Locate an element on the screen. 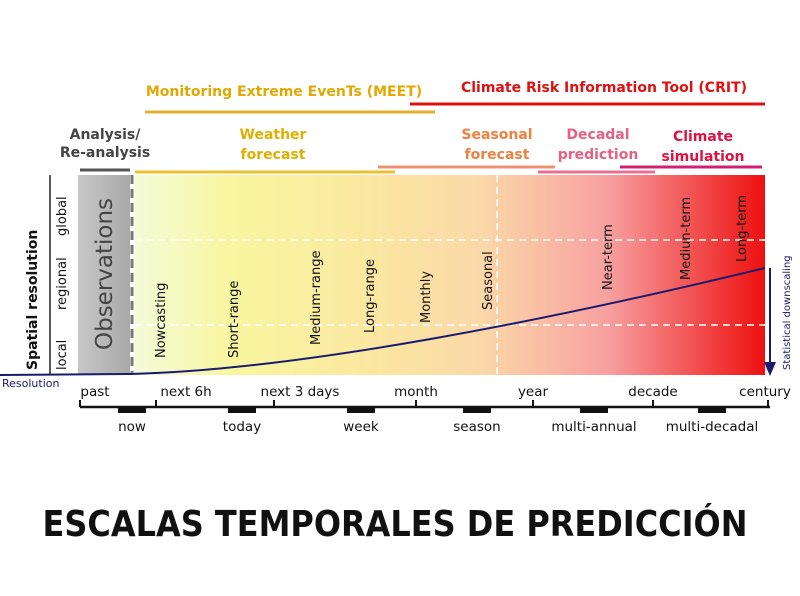 The width and height of the screenshot is (800, 596). arrow-head is located at coordinates (770, 369).